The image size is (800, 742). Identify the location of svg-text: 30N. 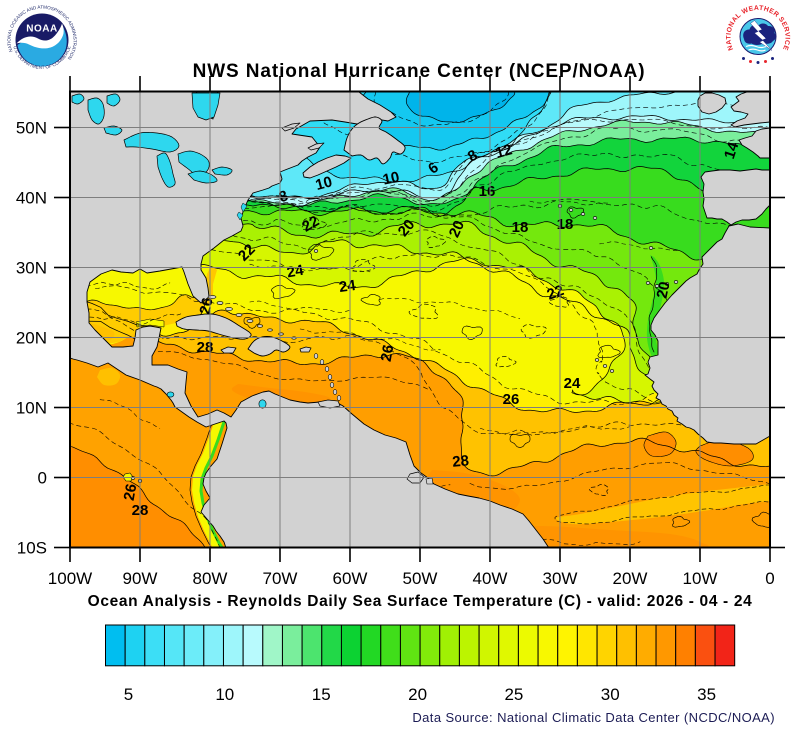
(31, 267).